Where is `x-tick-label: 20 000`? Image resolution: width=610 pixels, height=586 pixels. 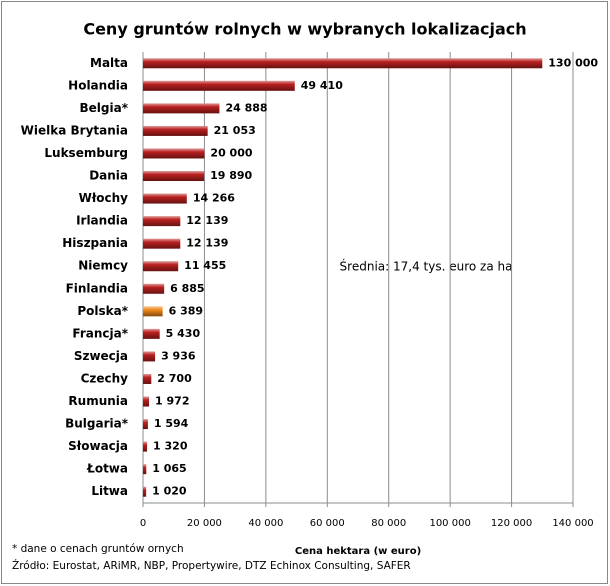
x-tick-label: 20 000 is located at coordinates (204, 523).